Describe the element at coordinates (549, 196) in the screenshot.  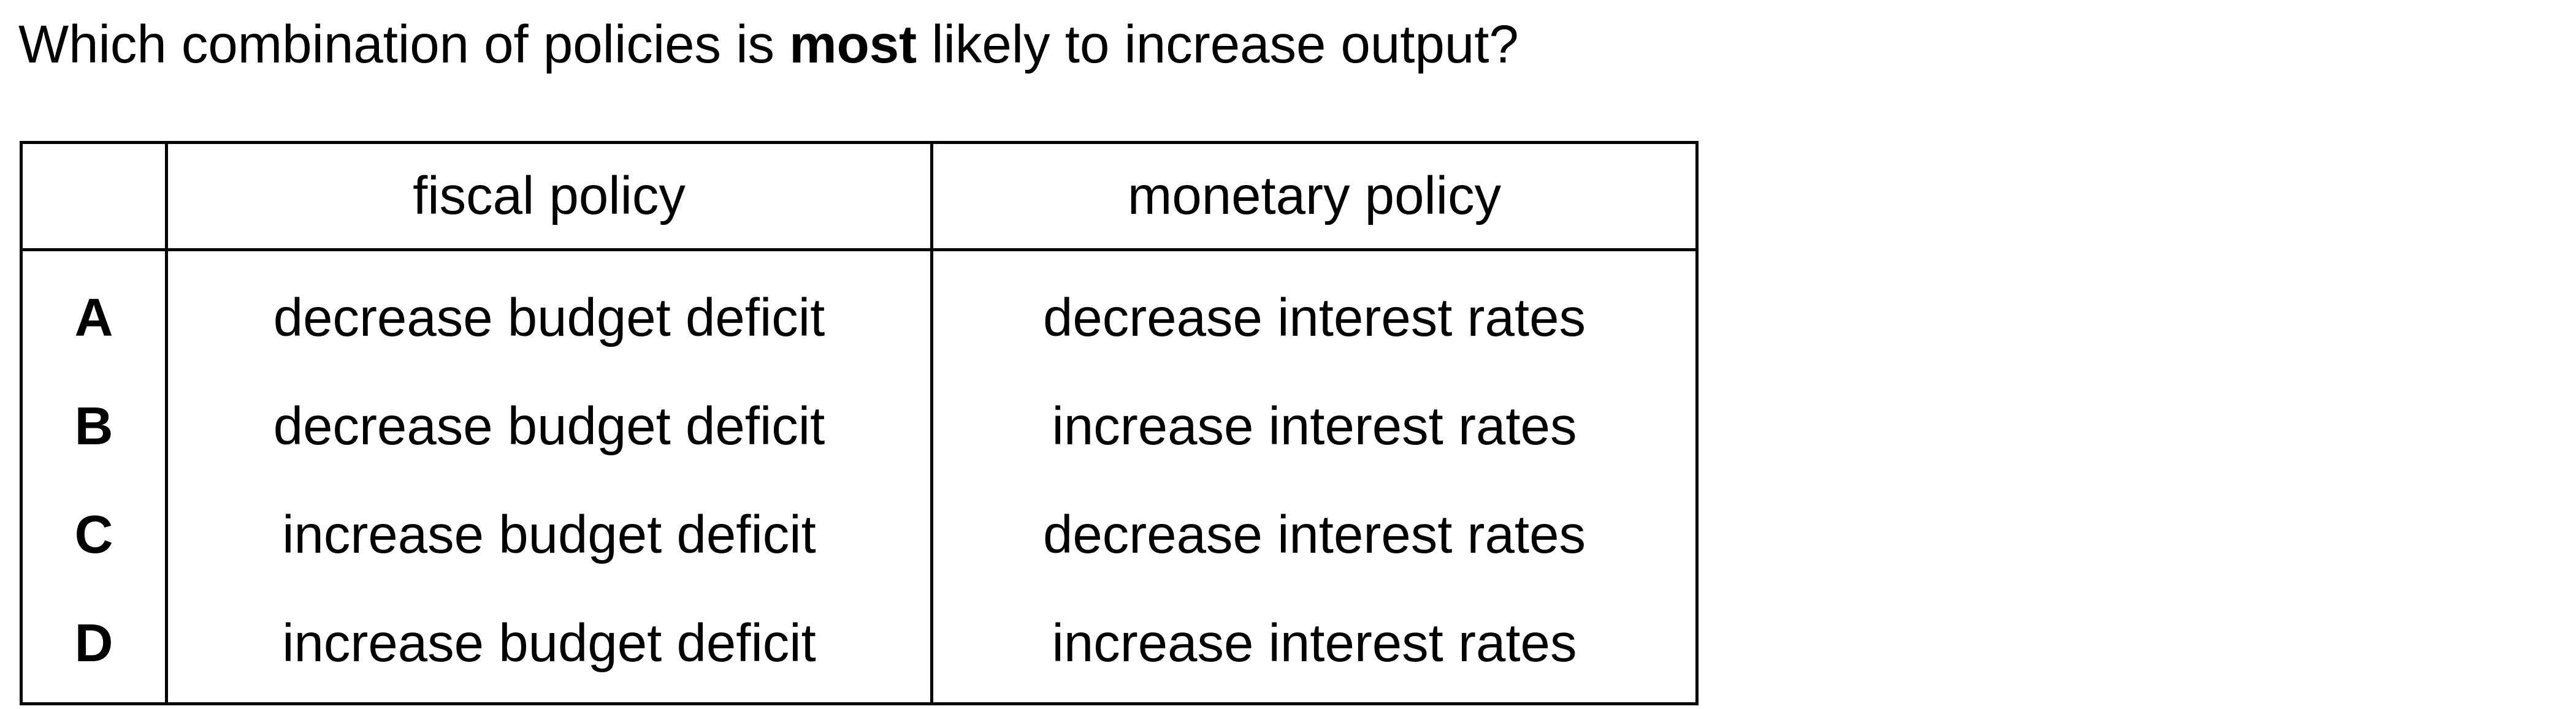
I see `header-fiscal-policy: fiscal policy` at that location.